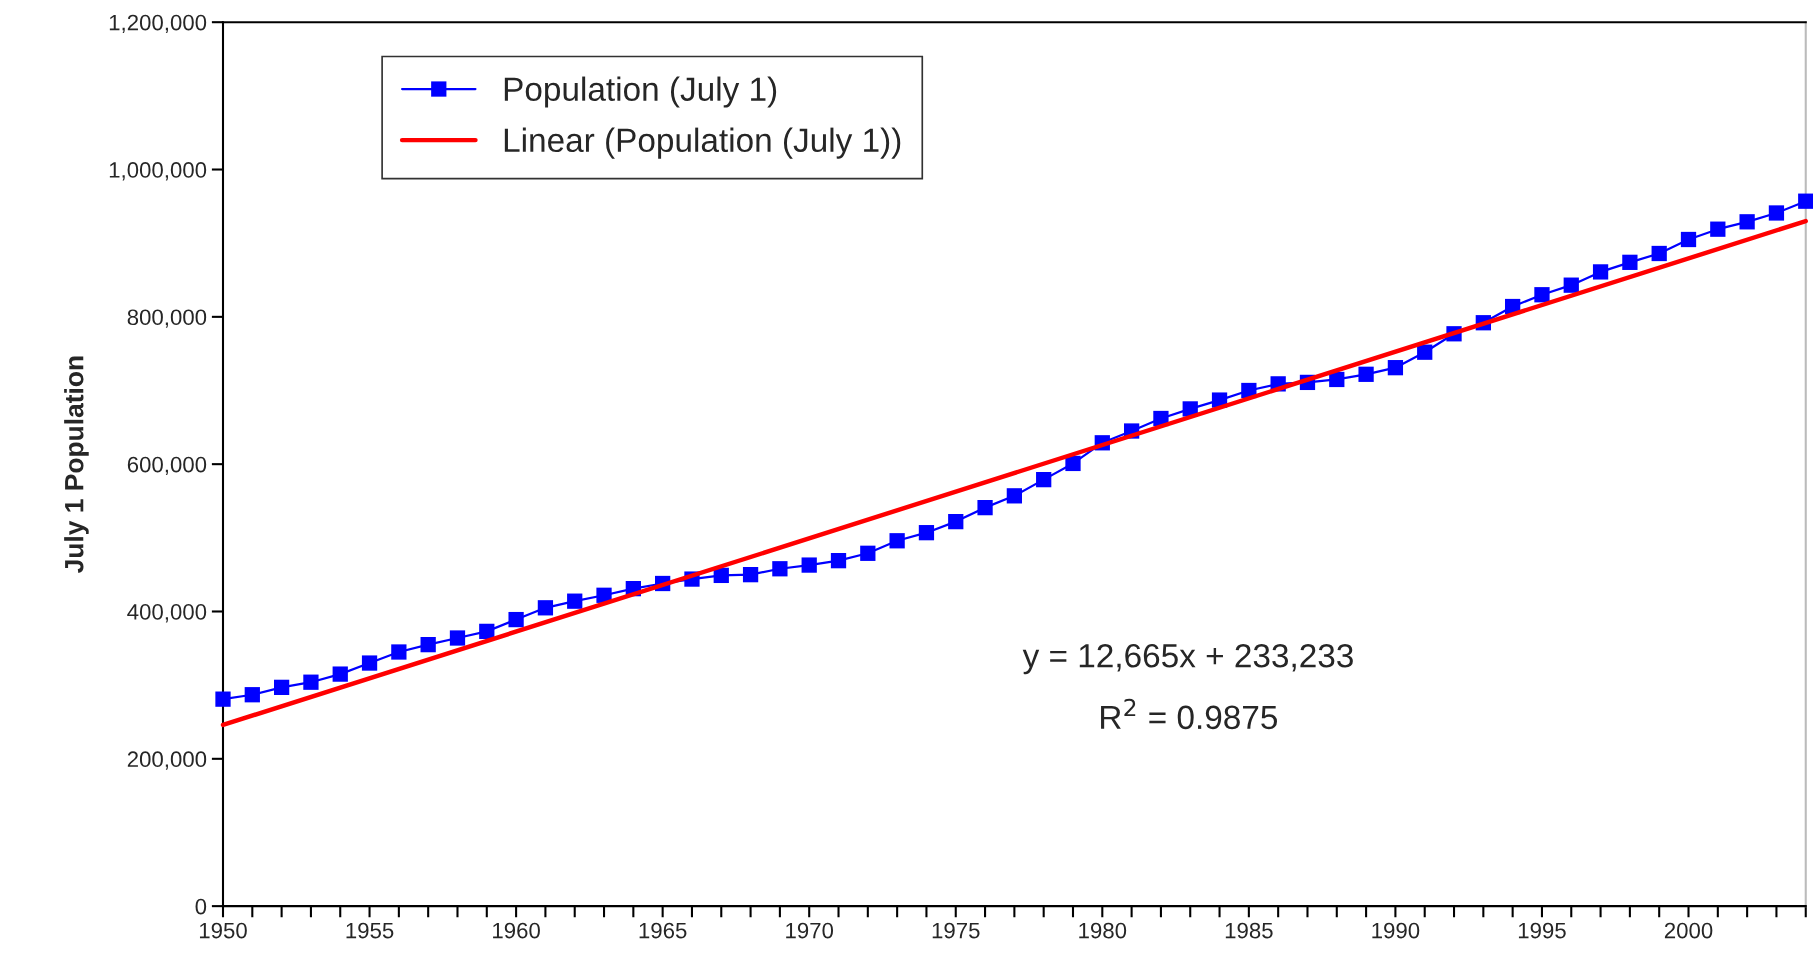 This screenshot has width=1813, height=965. I want to click on x-tick-label: 1970, so click(810, 930).